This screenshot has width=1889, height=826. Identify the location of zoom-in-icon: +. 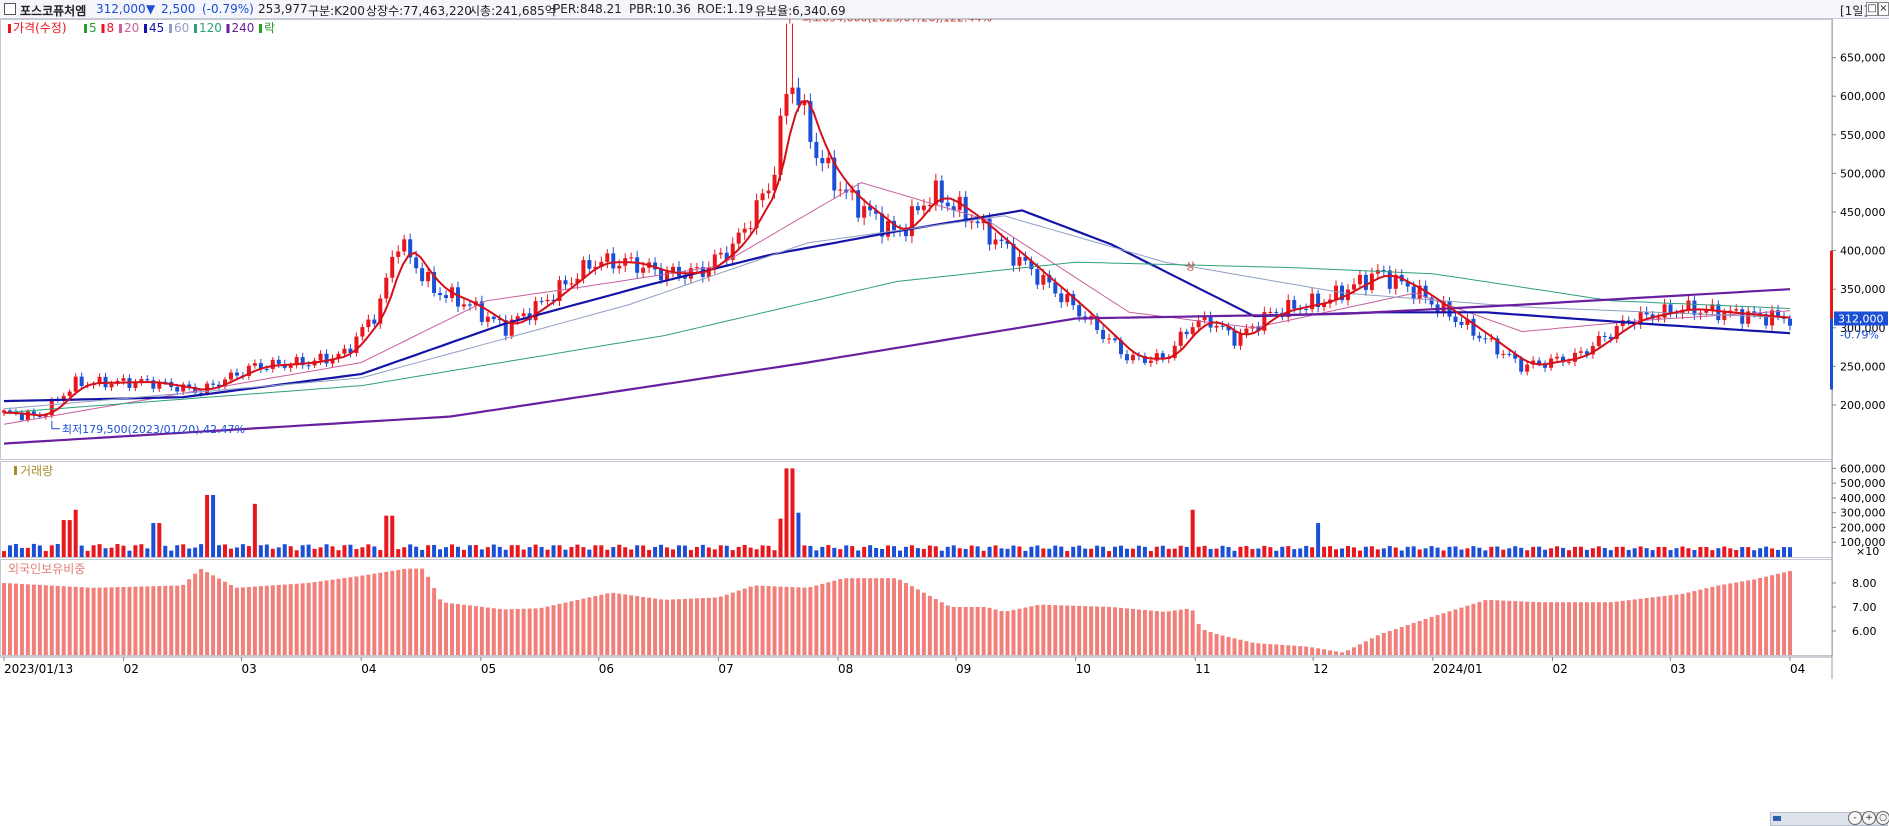
(1869, 818).